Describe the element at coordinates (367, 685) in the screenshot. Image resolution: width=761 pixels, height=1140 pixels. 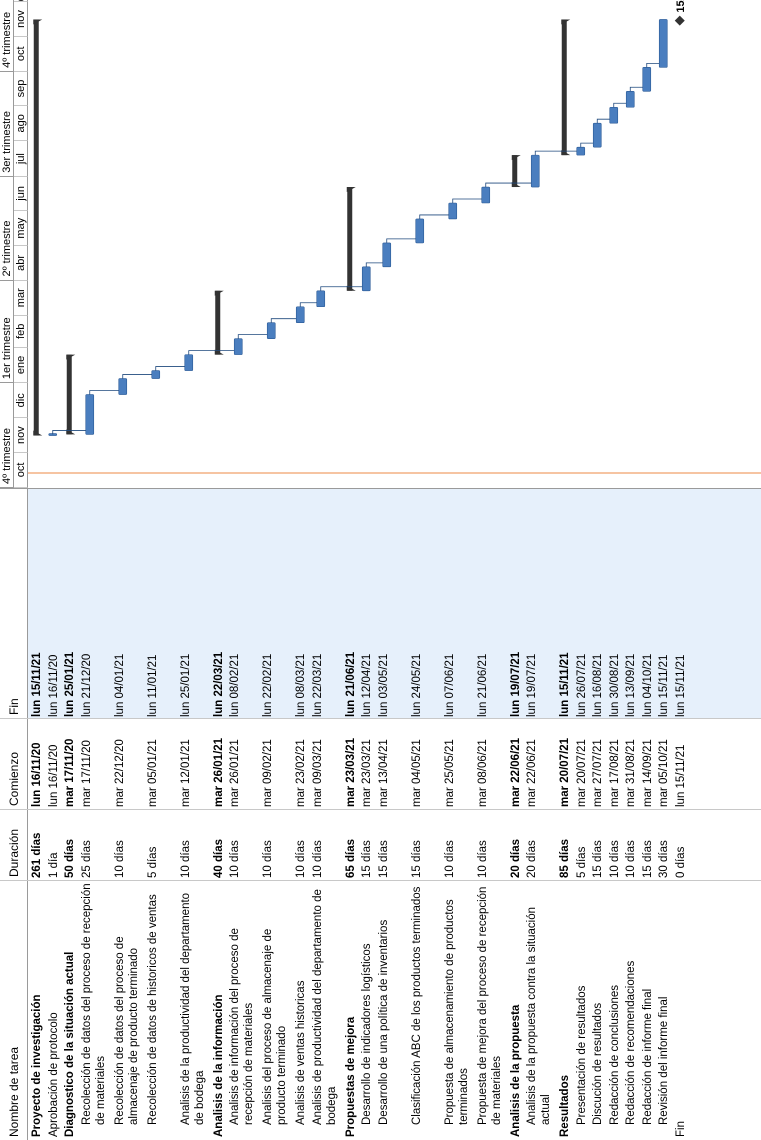
I see `task-end: lun 12/04/21` at that location.